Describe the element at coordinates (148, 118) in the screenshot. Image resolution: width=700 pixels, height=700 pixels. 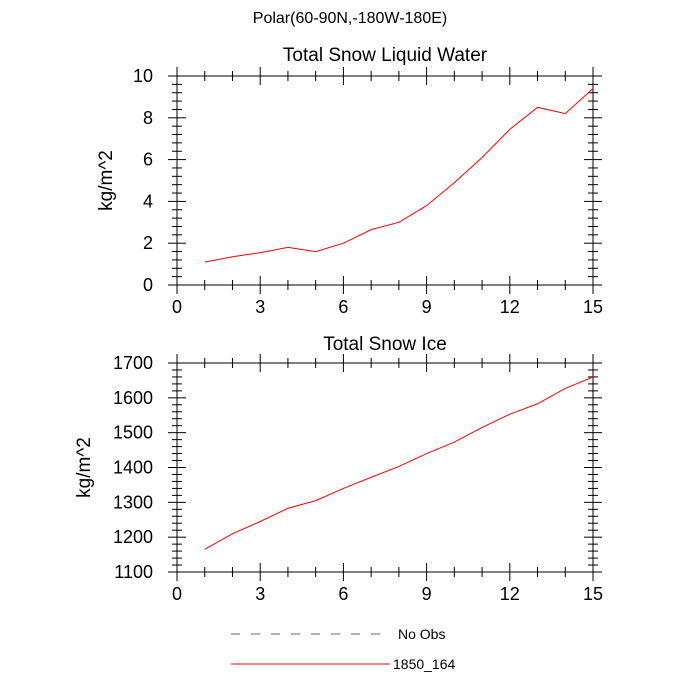
I see `y-tick-label: 8` at that location.